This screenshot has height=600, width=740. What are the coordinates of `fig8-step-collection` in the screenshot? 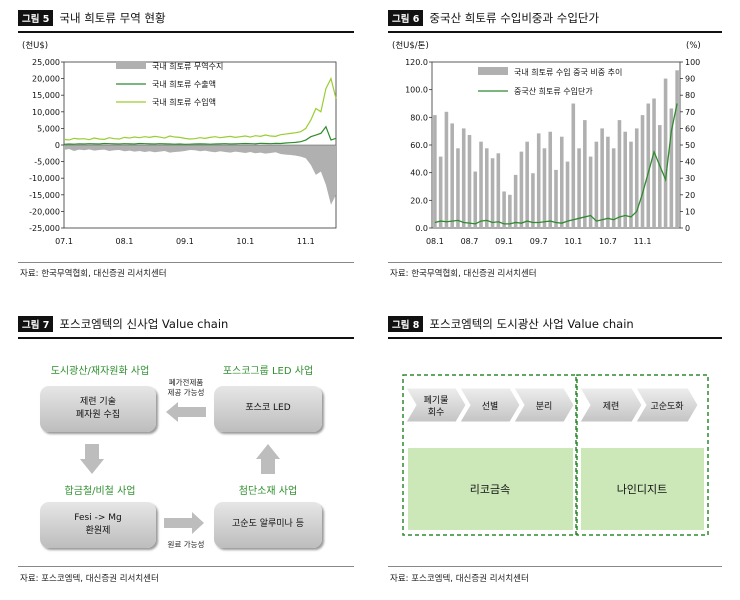 It's located at (436, 405).